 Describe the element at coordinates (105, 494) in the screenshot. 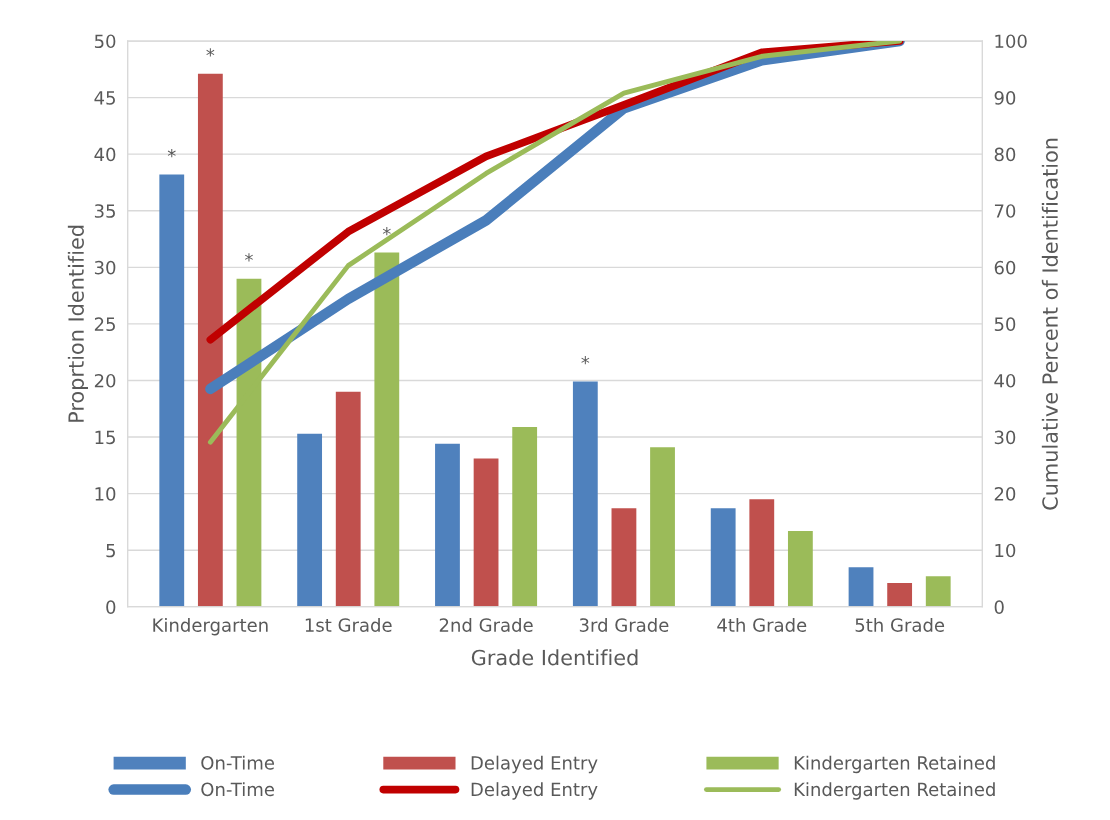

I see `y-tick-label: 10` at that location.